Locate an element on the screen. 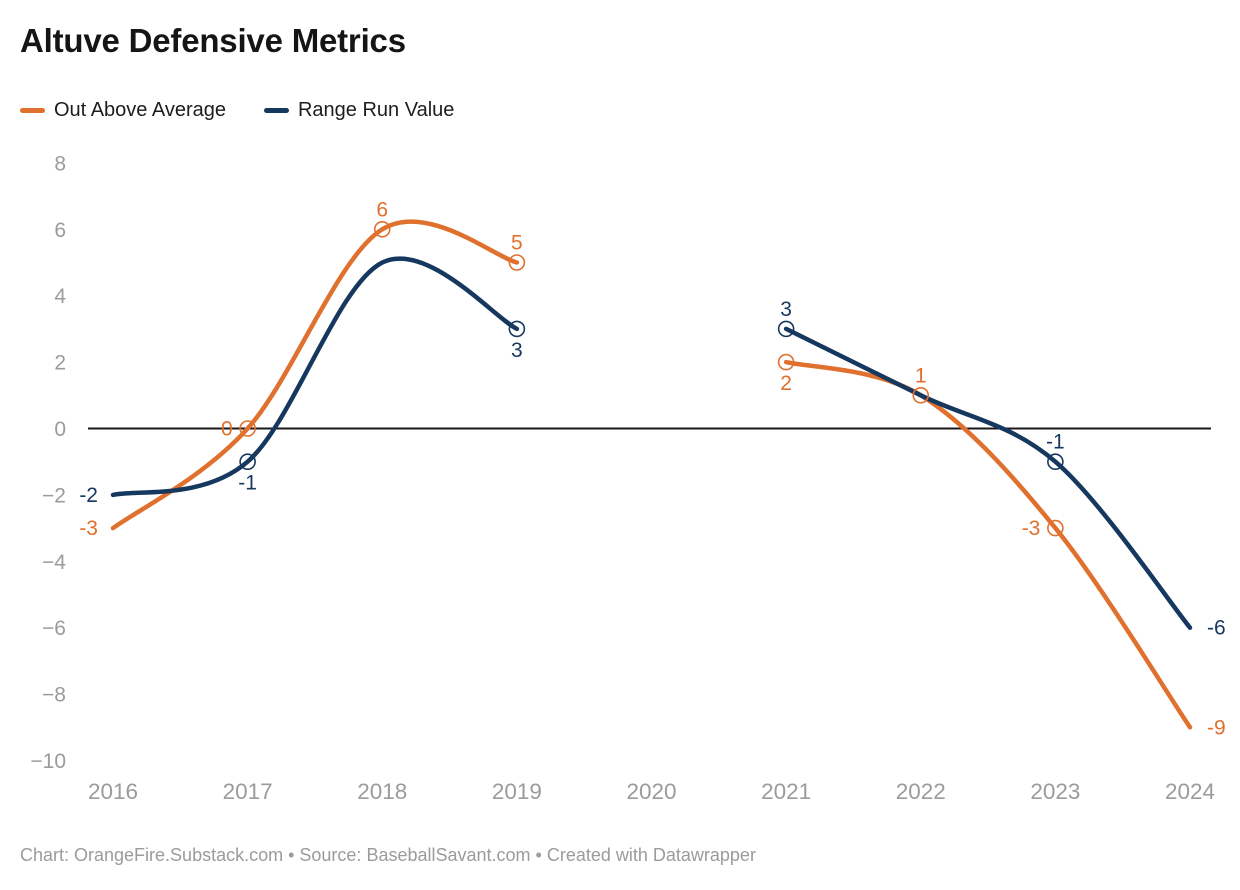  legend-swatch-orange is located at coordinates (32, 110).